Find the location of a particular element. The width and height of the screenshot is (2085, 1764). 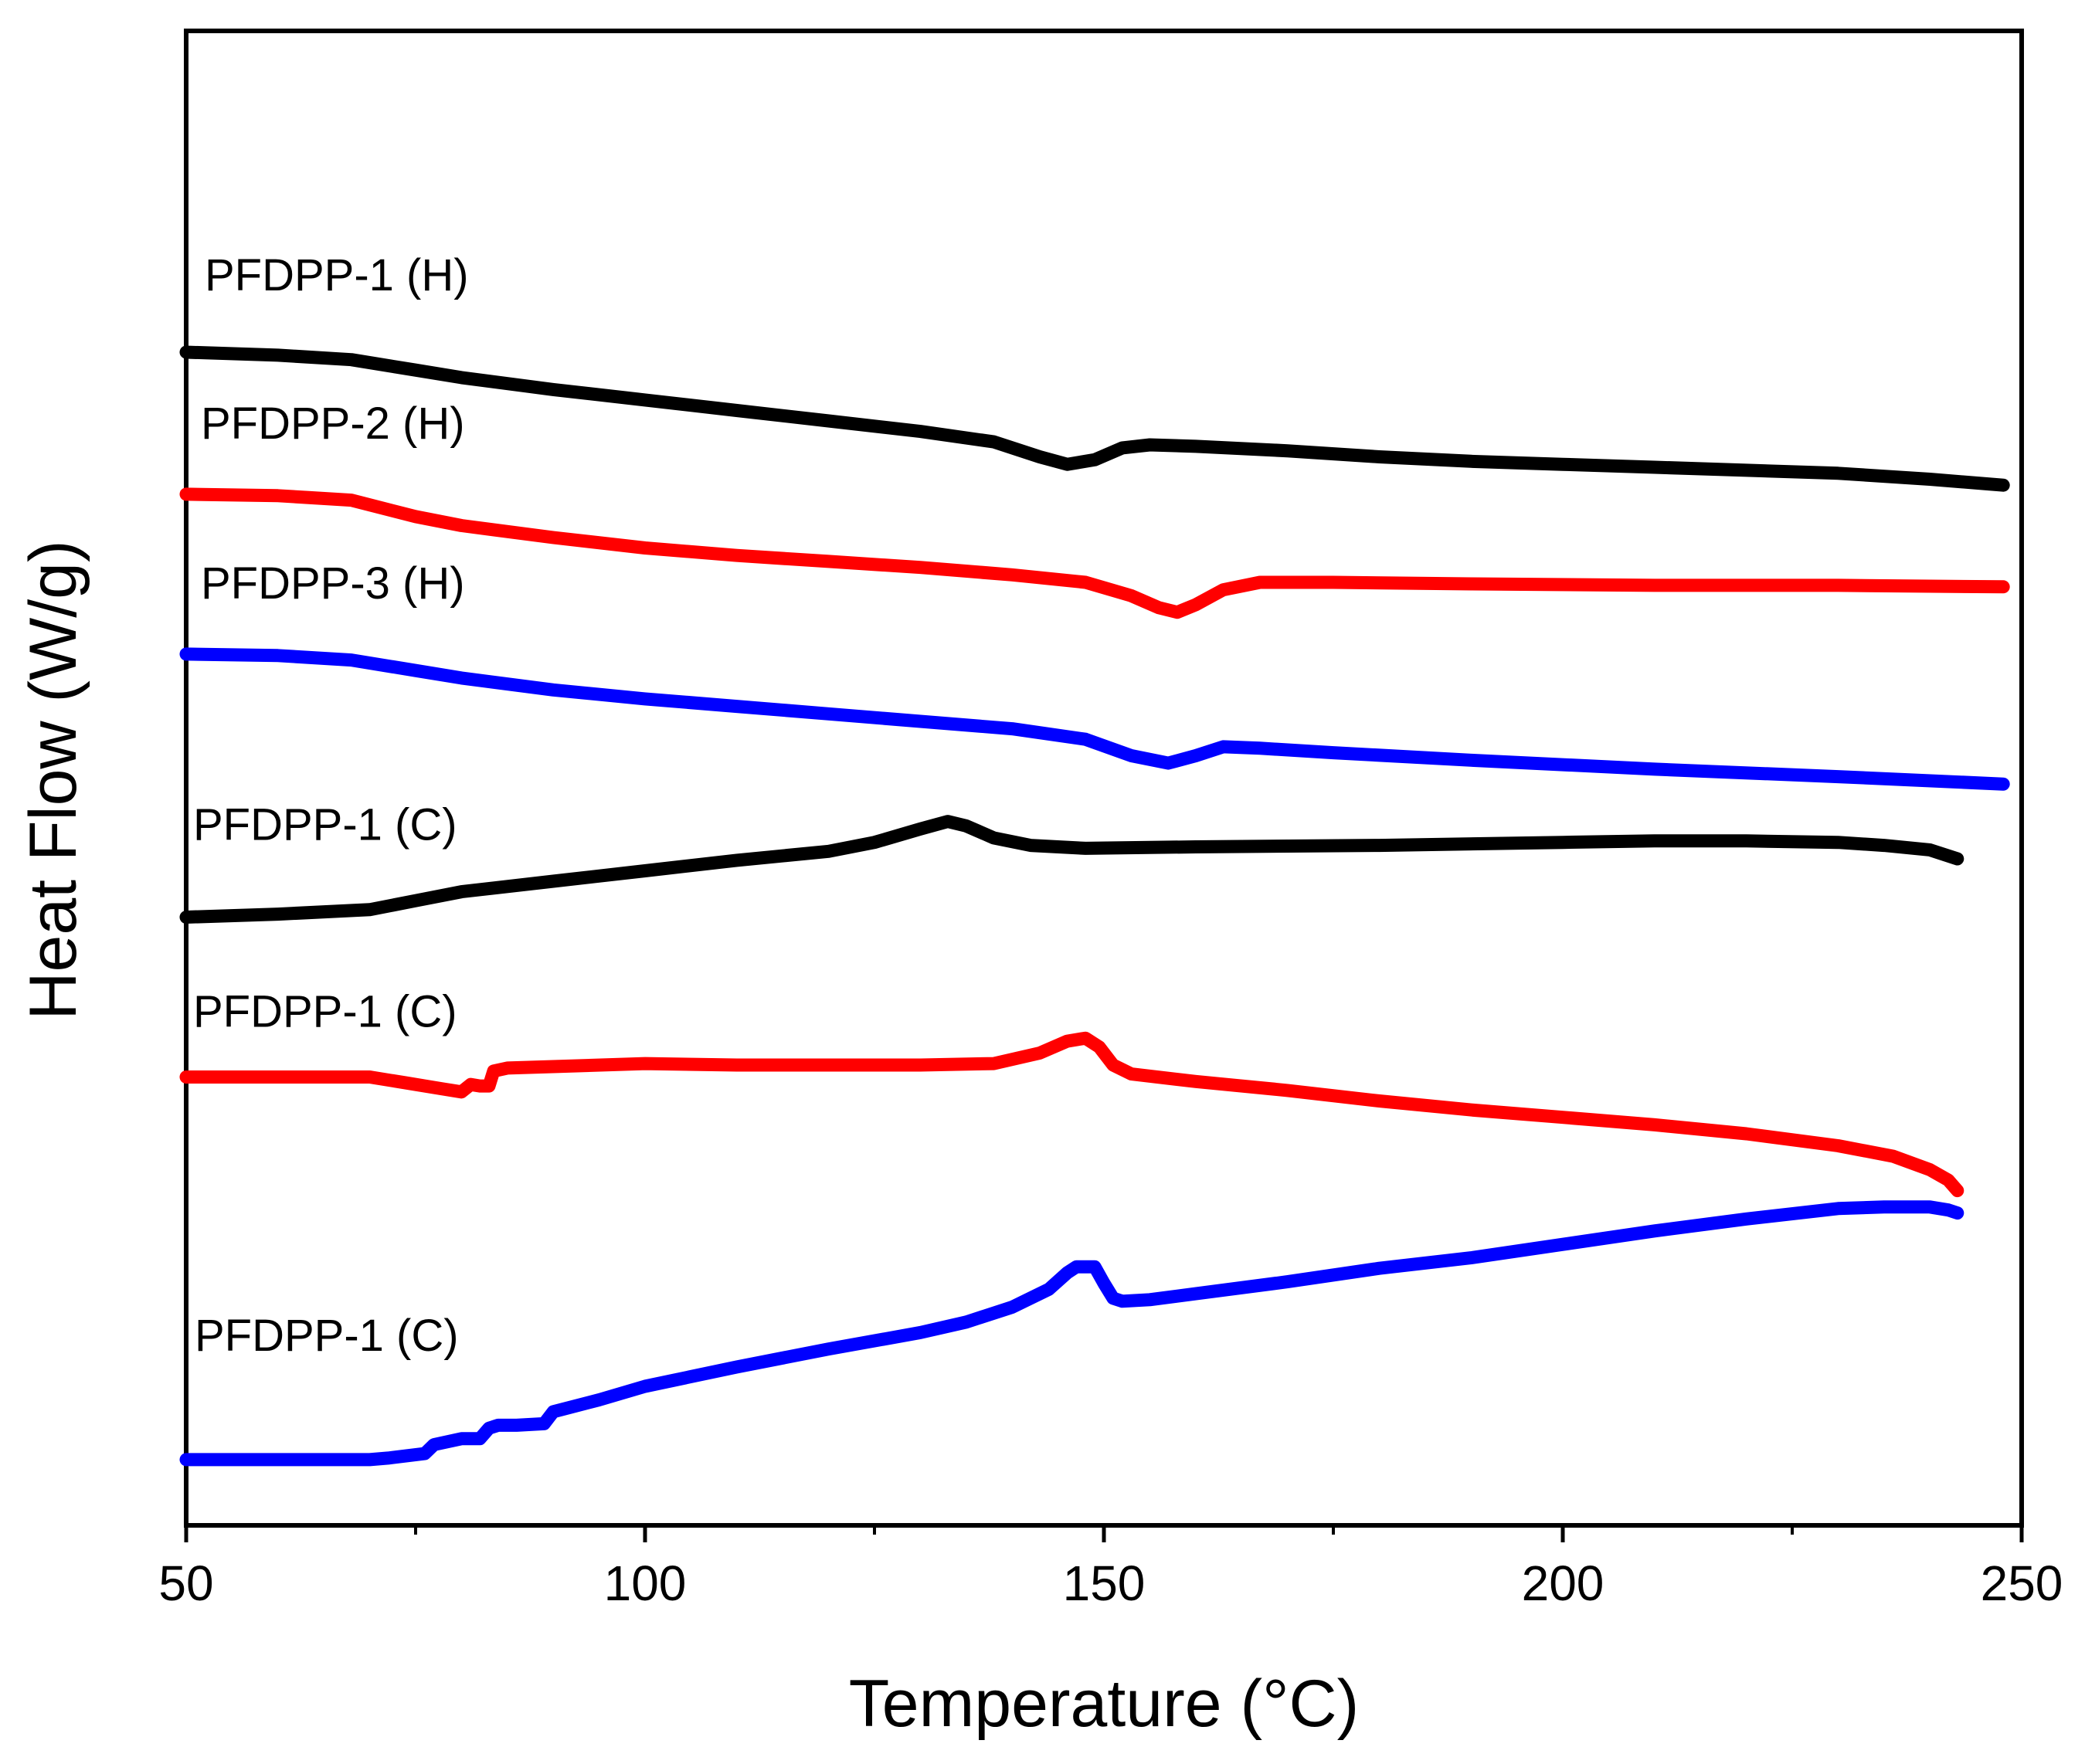

x-tick-label: 50 is located at coordinates (185, 1583).